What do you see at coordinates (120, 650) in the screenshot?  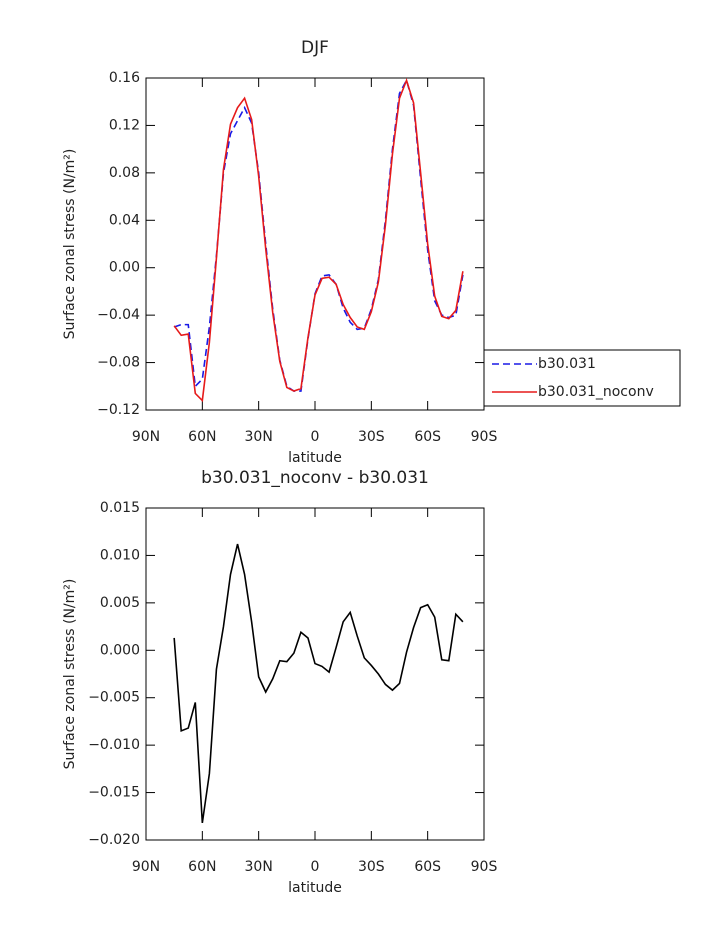 I see `y-tick-label: 0.000` at bounding box center [120, 650].